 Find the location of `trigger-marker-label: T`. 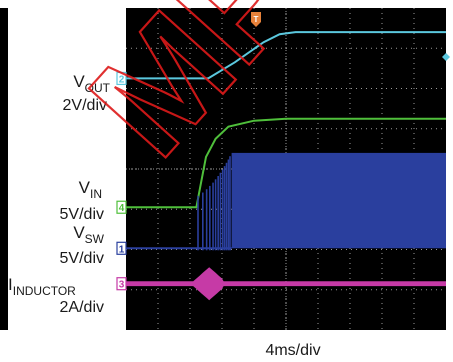

trigger-marker-label: T is located at coordinates (256, 19).